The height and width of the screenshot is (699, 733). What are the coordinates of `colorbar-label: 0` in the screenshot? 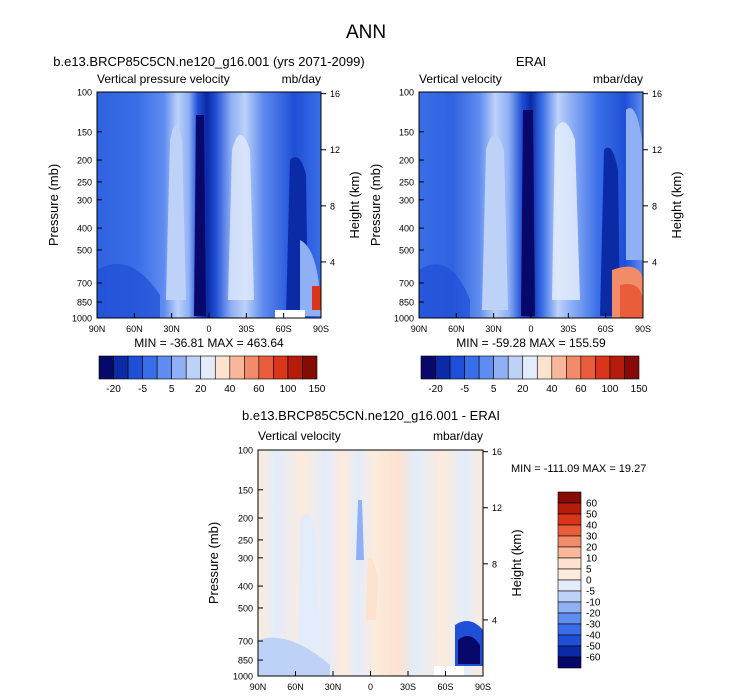 It's located at (589, 581).